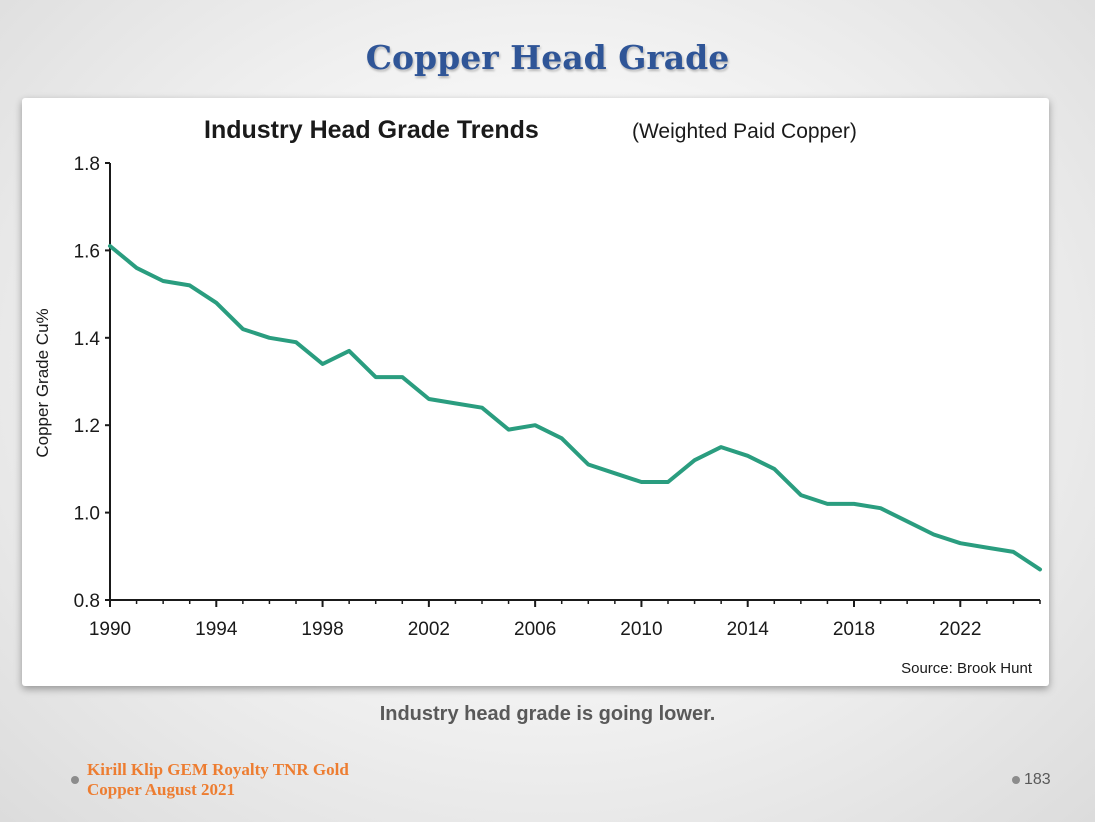 This screenshot has height=822, width=1095. I want to click on x-tick-label: 1998, so click(322, 629).